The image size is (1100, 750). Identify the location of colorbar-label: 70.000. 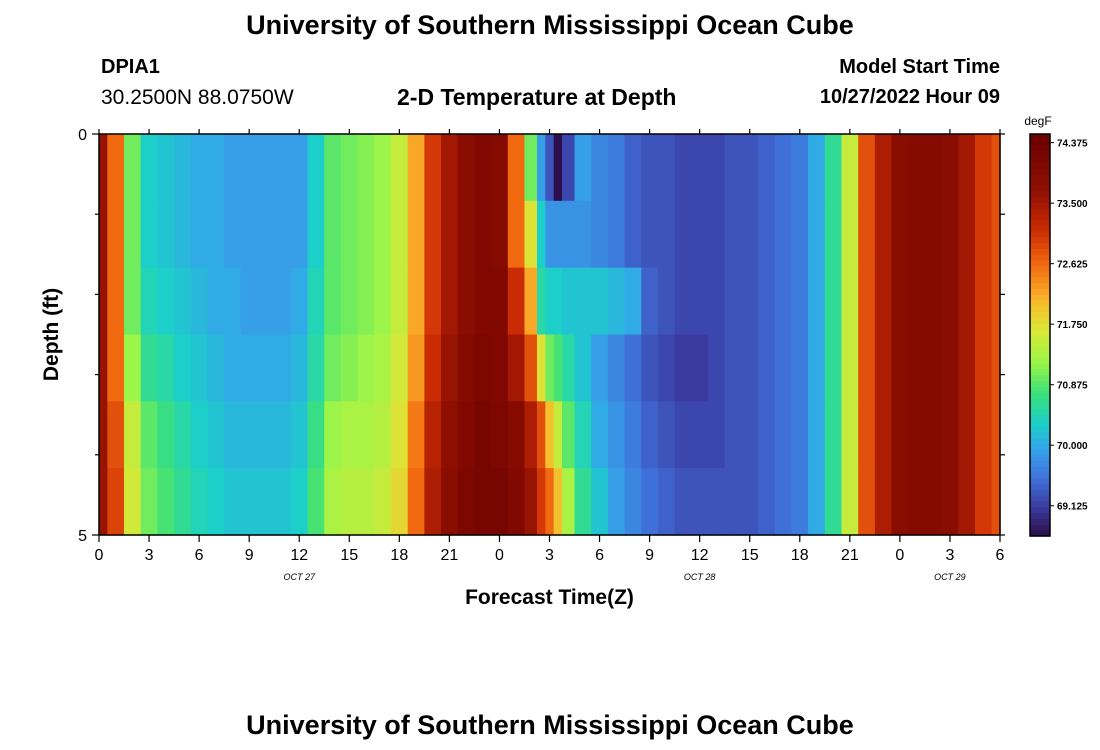
(1072, 446).